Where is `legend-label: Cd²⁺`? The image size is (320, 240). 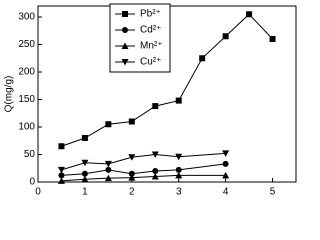 legend-label: Cd²⁺ is located at coordinates (150, 30).